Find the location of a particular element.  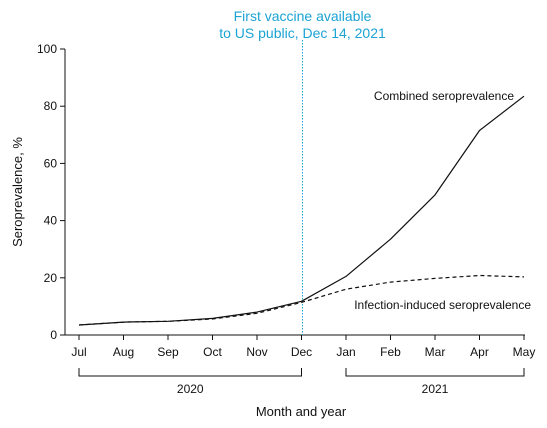

y-axis-title: Seroprevalence, % is located at coordinates (17, 192).